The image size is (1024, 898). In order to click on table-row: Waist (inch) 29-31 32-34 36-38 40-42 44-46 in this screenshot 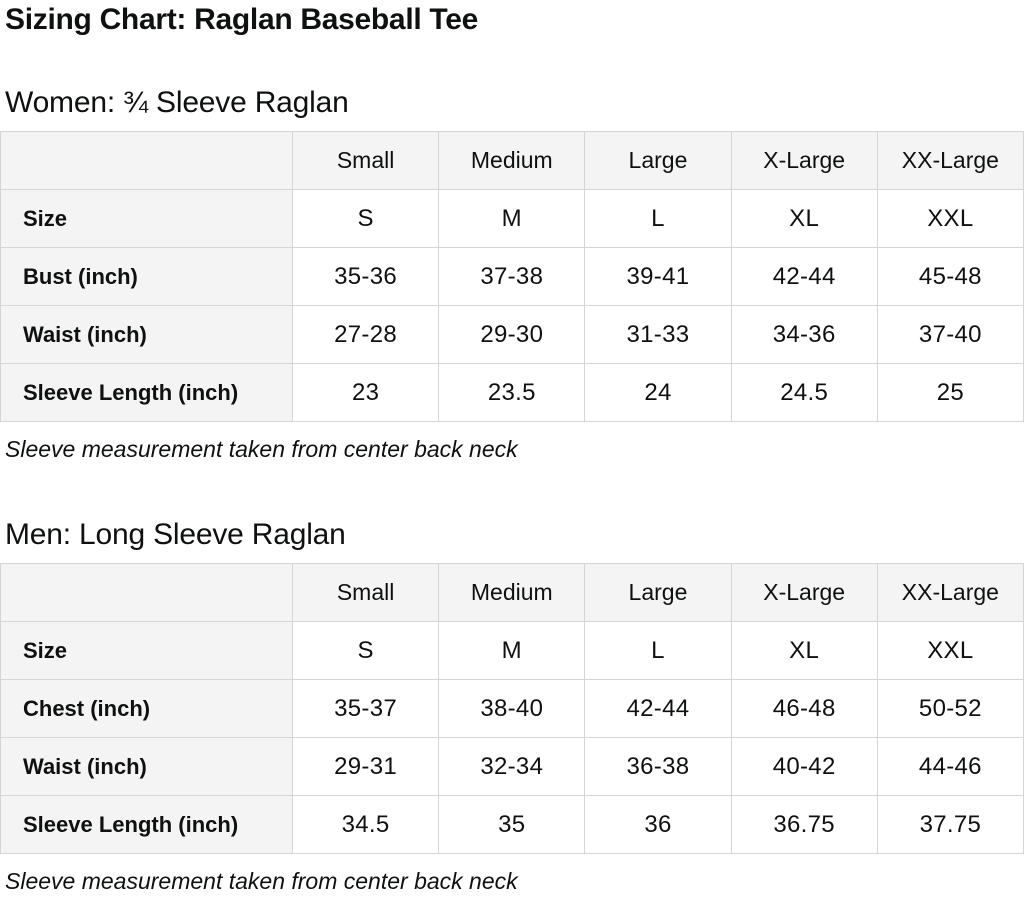, I will do `click(512, 766)`.